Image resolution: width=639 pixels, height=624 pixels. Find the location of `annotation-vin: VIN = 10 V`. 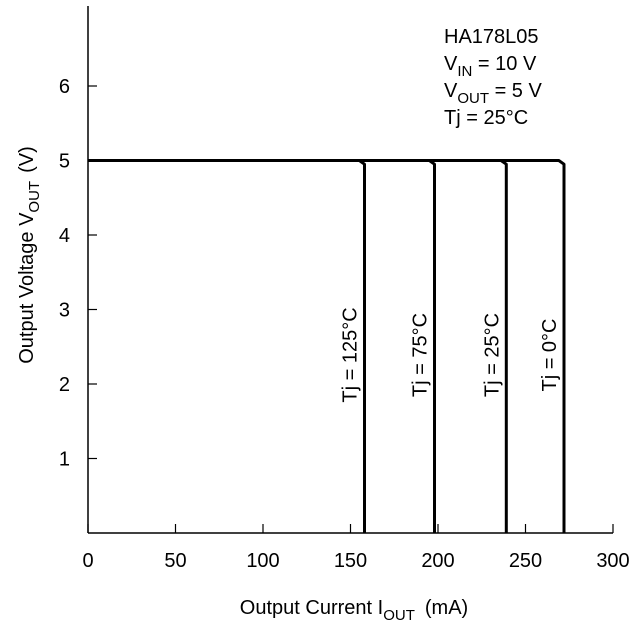

annotation-vin: VIN = 10 V is located at coordinates (490, 66).